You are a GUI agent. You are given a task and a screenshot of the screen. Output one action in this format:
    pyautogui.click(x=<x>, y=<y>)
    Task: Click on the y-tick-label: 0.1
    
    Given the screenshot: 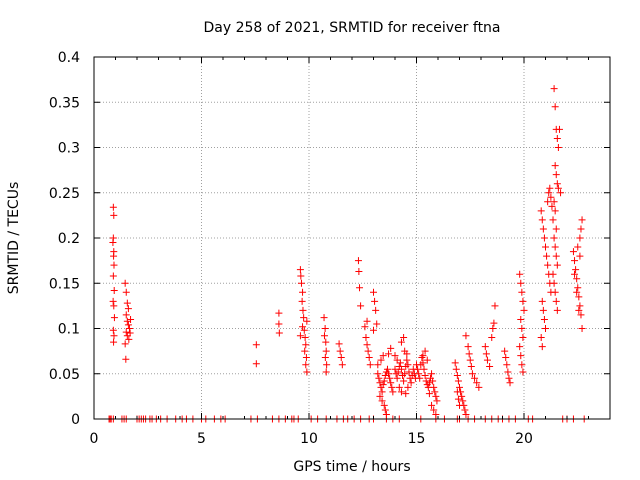 What is the action you would take?
    pyautogui.click(x=69, y=330)
    